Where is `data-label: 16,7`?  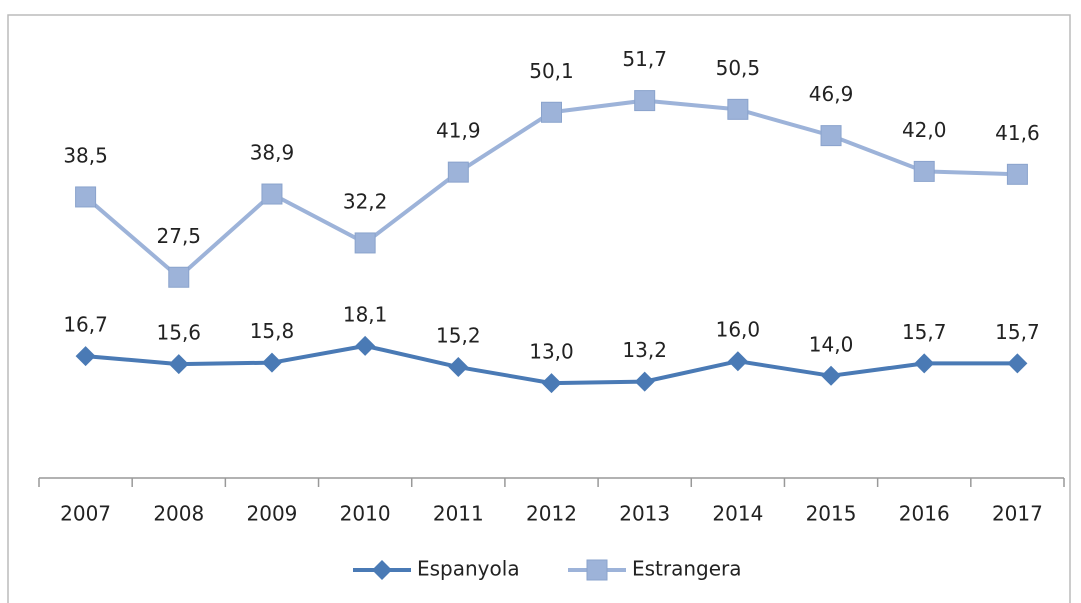 data-label: 16,7 is located at coordinates (85, 325).